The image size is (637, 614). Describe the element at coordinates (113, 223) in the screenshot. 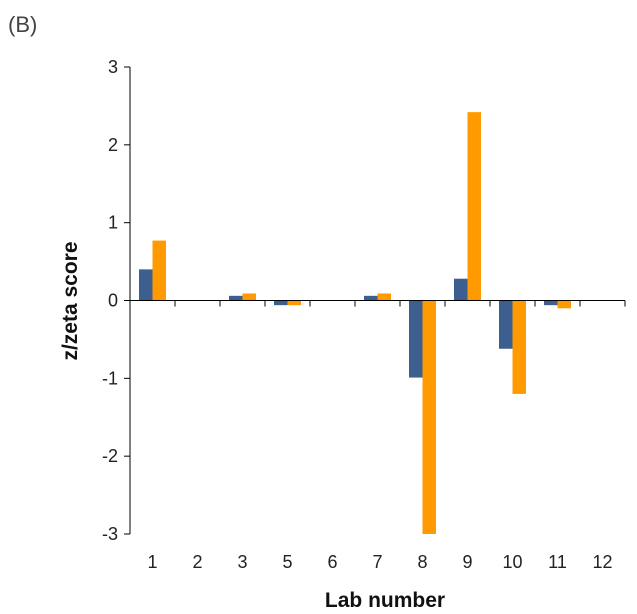

I see `y-tick-label: 1` at that location.